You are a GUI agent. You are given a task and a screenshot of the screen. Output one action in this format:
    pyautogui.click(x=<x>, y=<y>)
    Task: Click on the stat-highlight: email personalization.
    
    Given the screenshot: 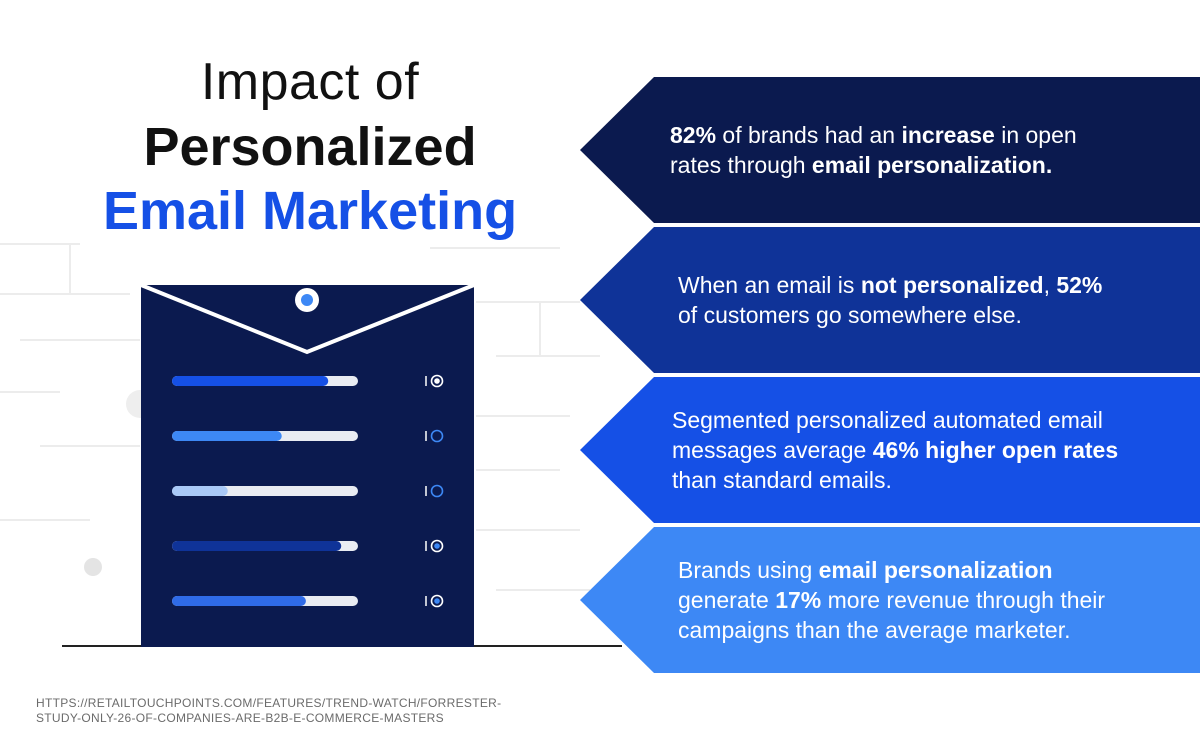 What is the action you would take?
    pyautogui.click(x=932, y=165)
    